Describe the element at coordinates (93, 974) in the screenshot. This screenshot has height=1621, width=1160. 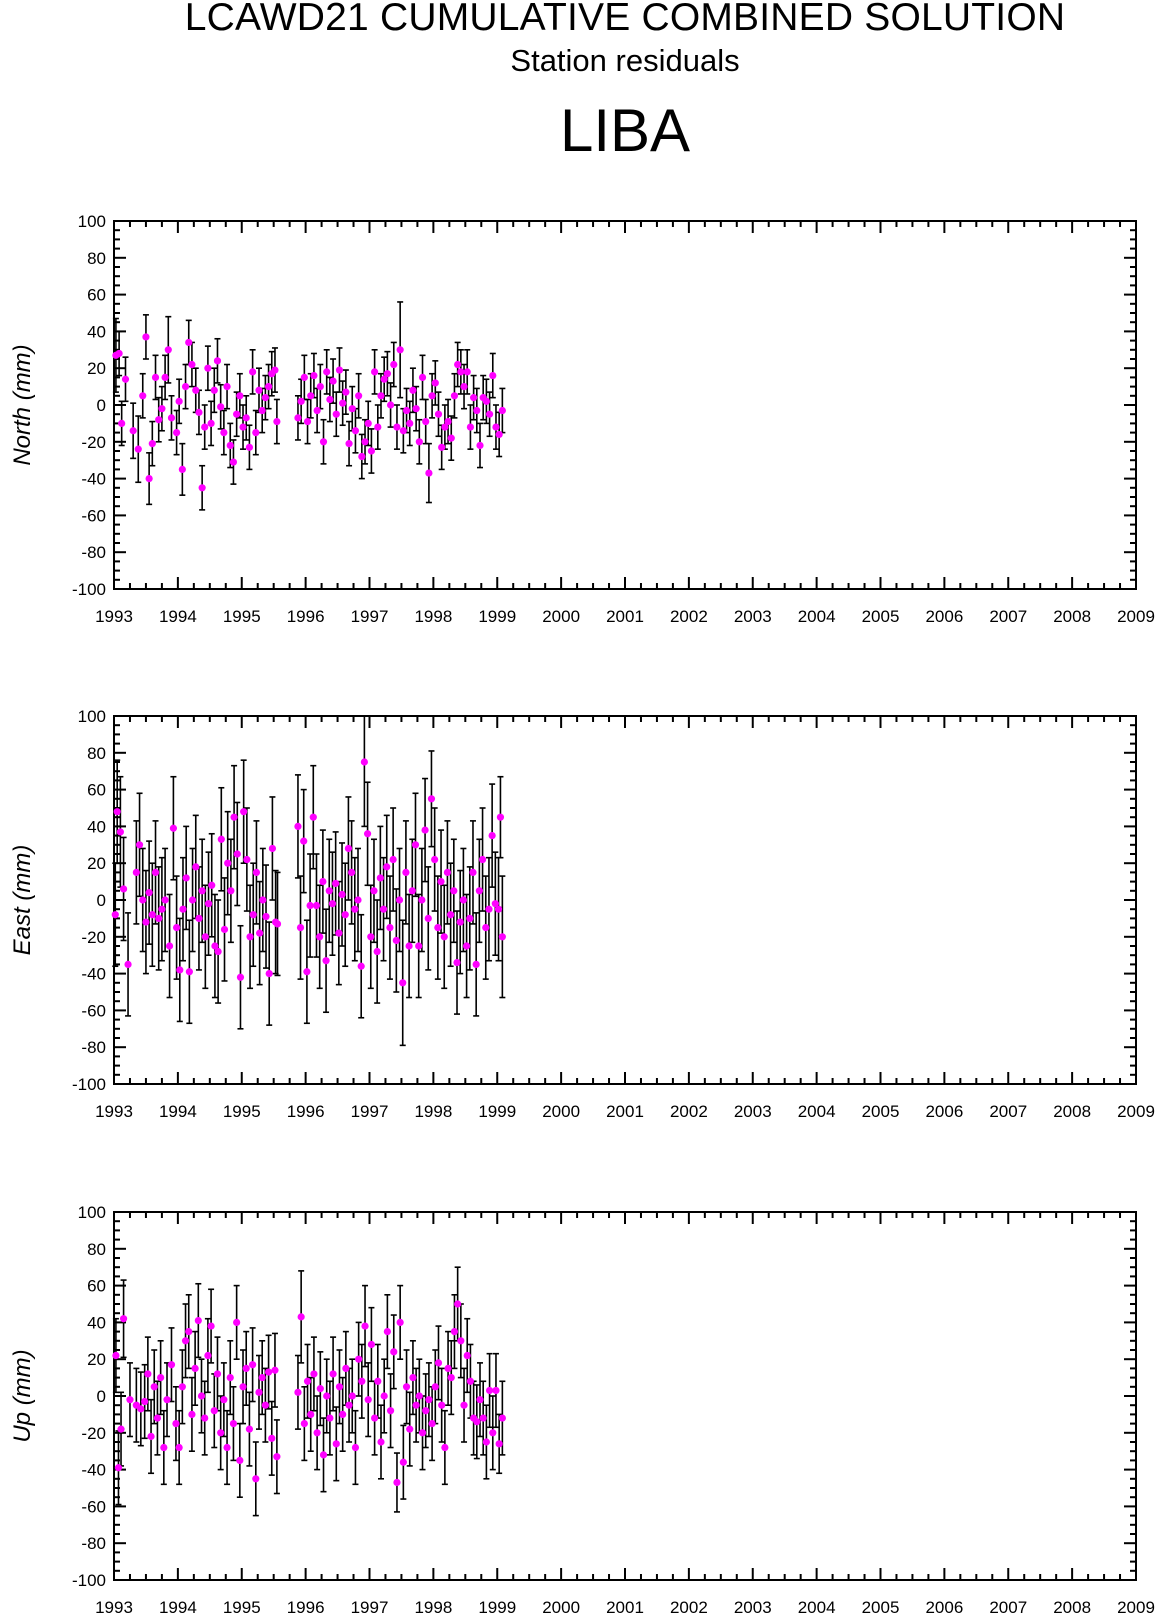
I see `y-tick-label: -40` at that location.